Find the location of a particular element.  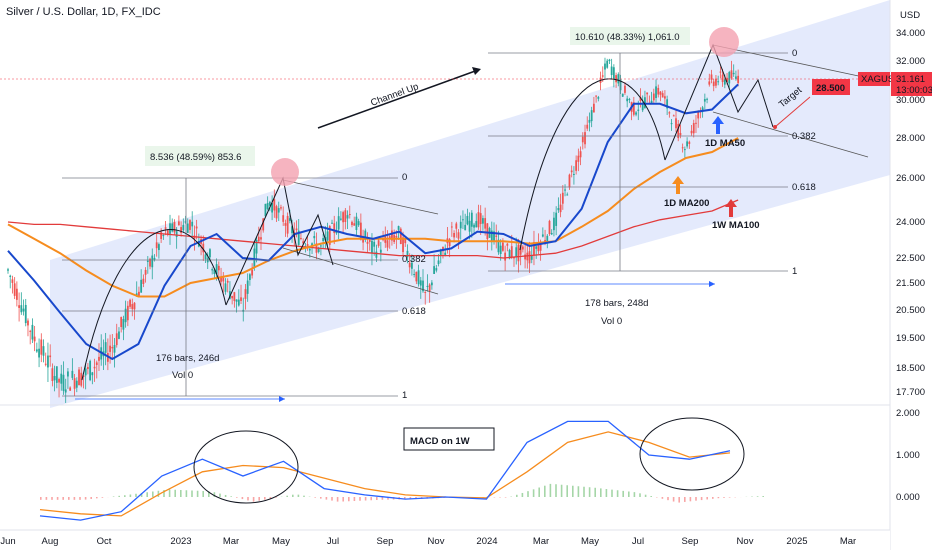

time-tick: Oct is located at coordinates (104, 541).